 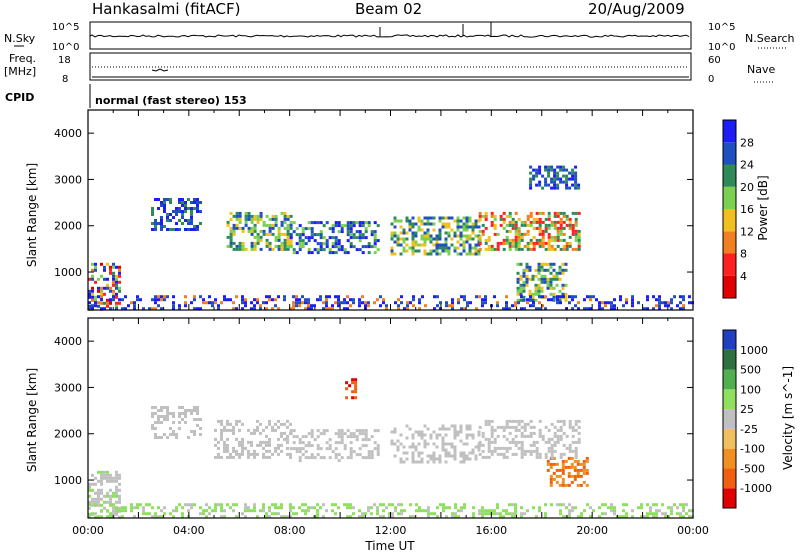 I want to click on colorbar-frame, so click(x=729, y=419).